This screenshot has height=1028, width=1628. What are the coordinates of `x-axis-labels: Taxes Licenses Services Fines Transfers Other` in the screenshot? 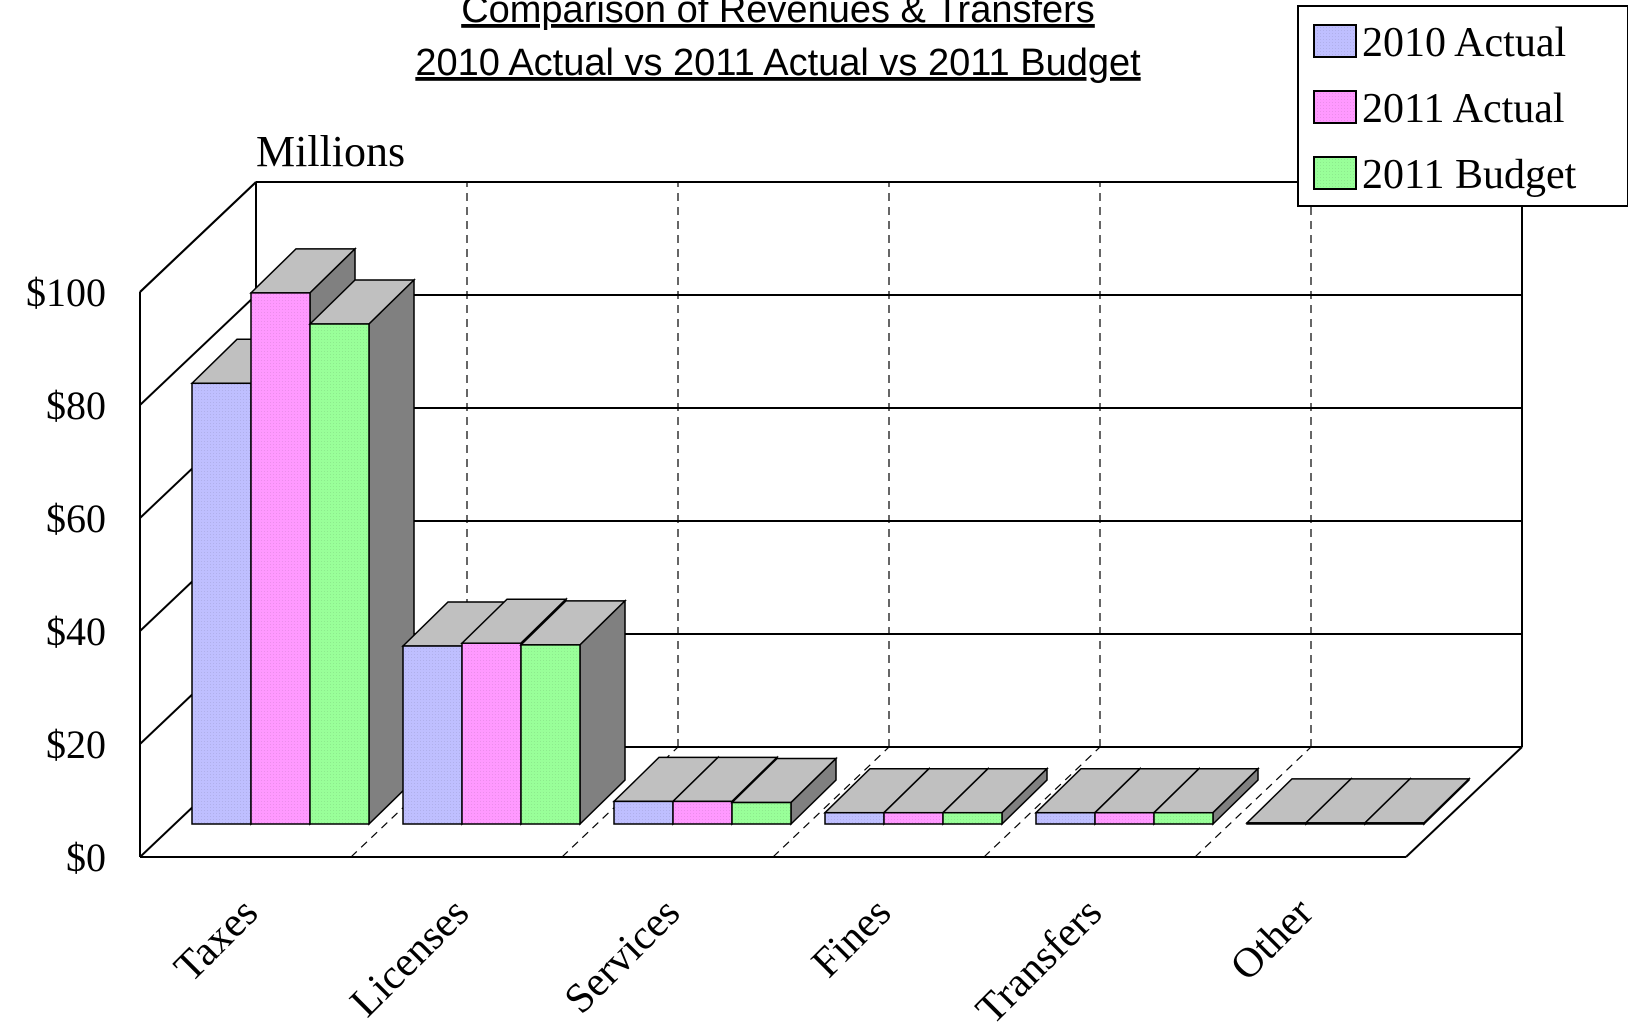 It's located at (744, 959).